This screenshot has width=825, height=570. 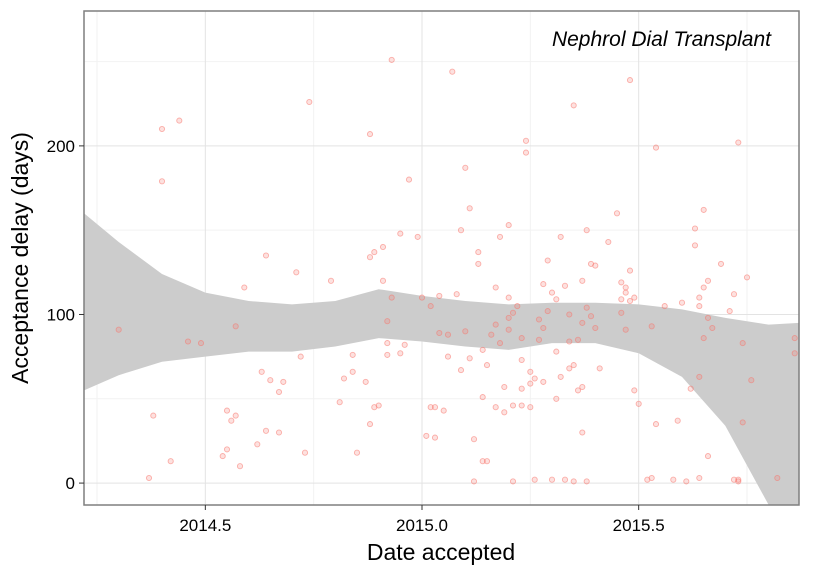 What do you see at coordinates (70, 483) in the screenshot?
I see `y-tick-label: 0` at bounding box center [70, 483].